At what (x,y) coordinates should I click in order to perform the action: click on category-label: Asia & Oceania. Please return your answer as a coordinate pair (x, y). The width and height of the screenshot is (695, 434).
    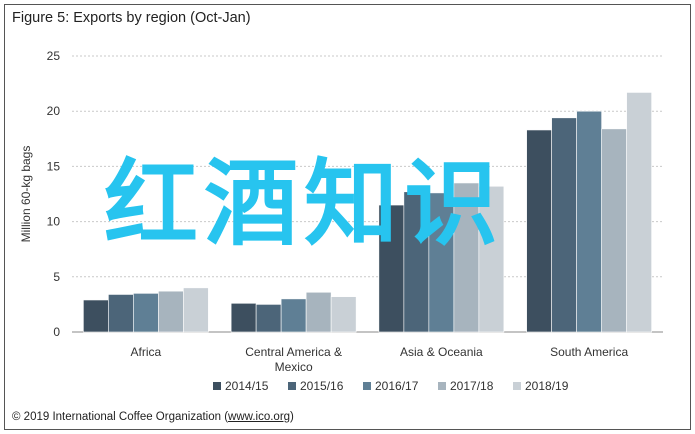
    Looking at the image, I should click on (441, 352).